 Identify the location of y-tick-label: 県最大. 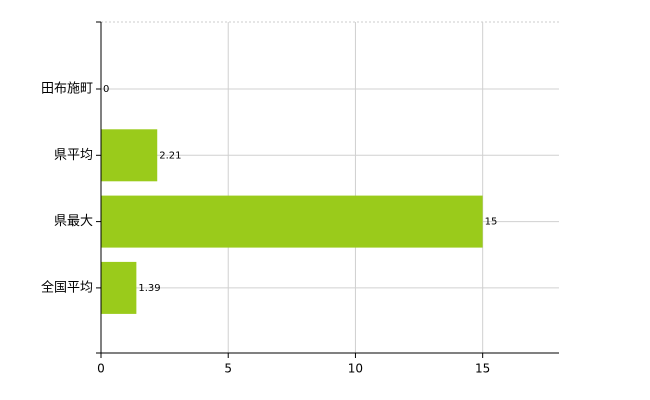
(73, 221).